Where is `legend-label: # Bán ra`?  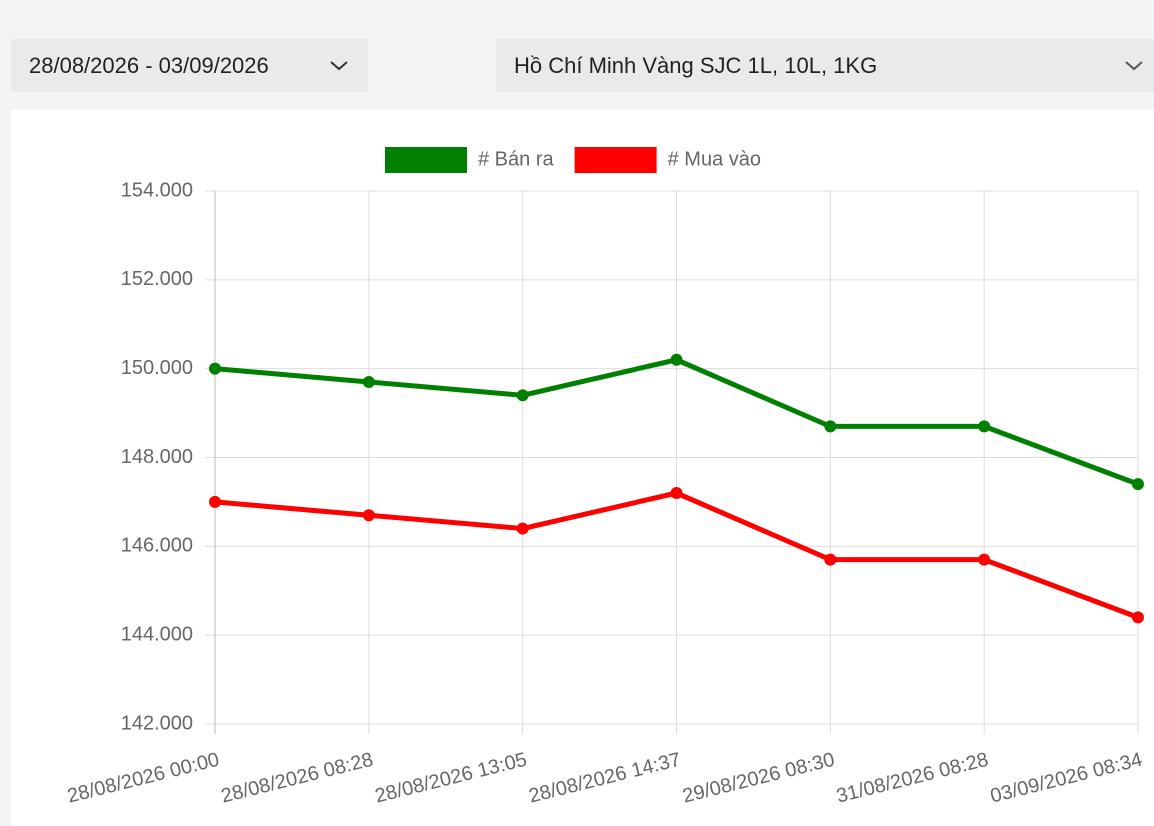 legend-label: # Bán ra is located at coordinates (516, 159).